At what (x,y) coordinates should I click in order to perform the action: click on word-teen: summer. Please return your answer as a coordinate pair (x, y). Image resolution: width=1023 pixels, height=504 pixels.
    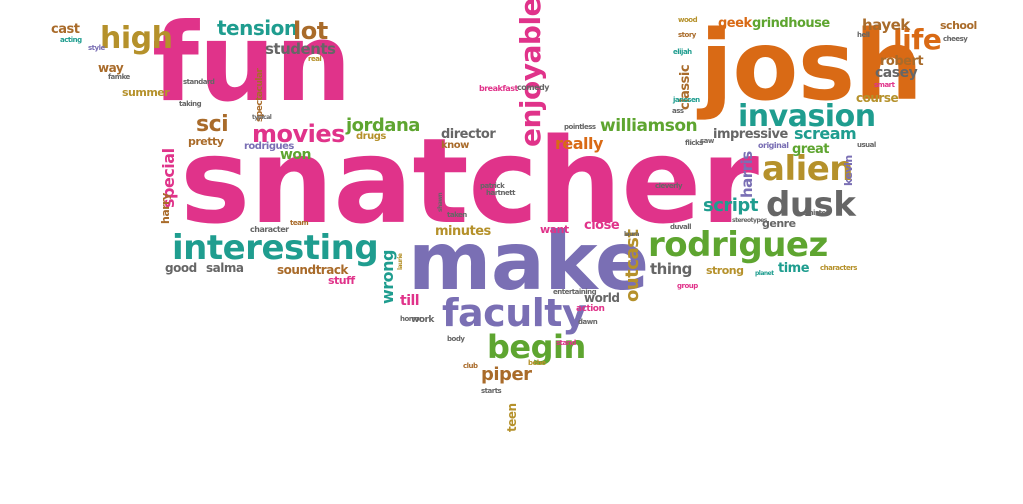
    Looking at the image, I should click on (146, 92).